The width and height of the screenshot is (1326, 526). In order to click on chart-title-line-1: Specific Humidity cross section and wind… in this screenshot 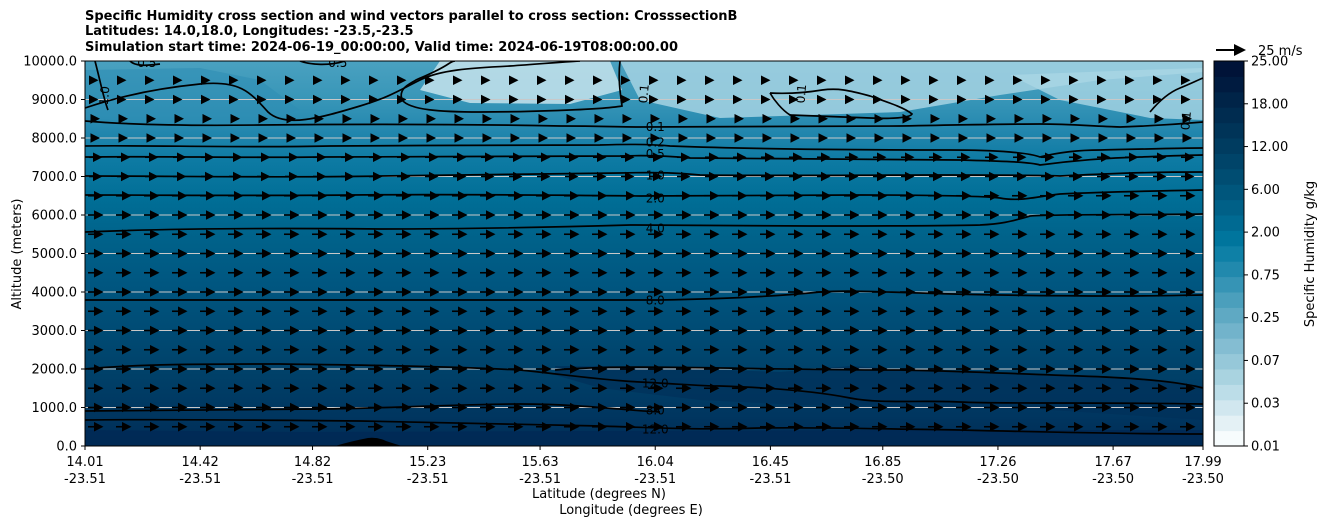, I will do `click(411, 16)`.